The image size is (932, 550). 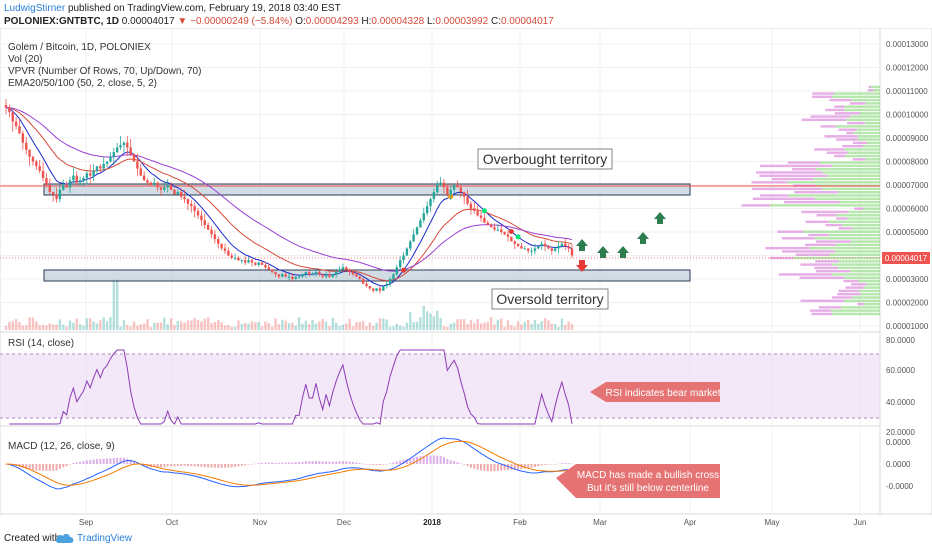 I want to click on macd-callout, so click(x=638, y=481).